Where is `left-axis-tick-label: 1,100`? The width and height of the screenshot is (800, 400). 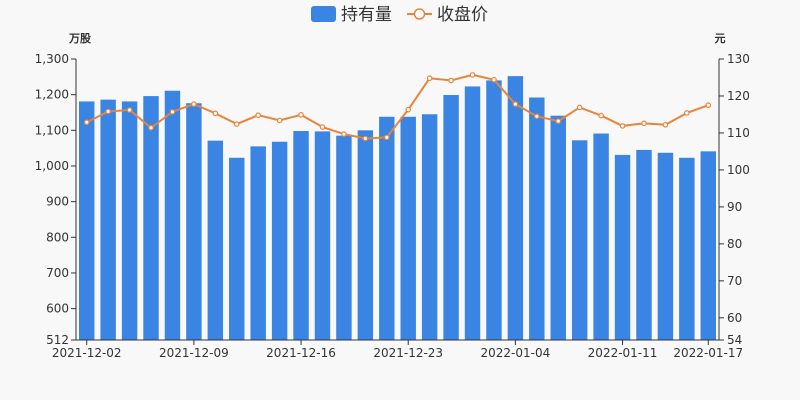 left-axis-tick-label: 1,100 is located at coordinates (52, 130).